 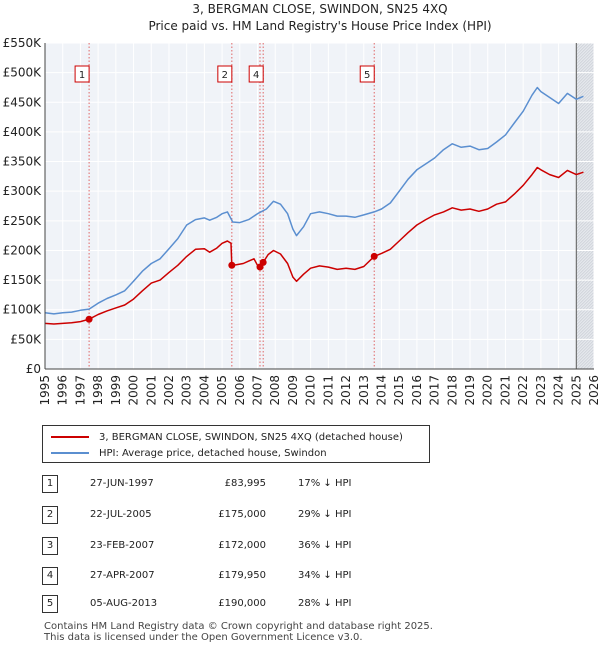 I want to click on sale-marker-label: 1, so click(x=82, y=75).